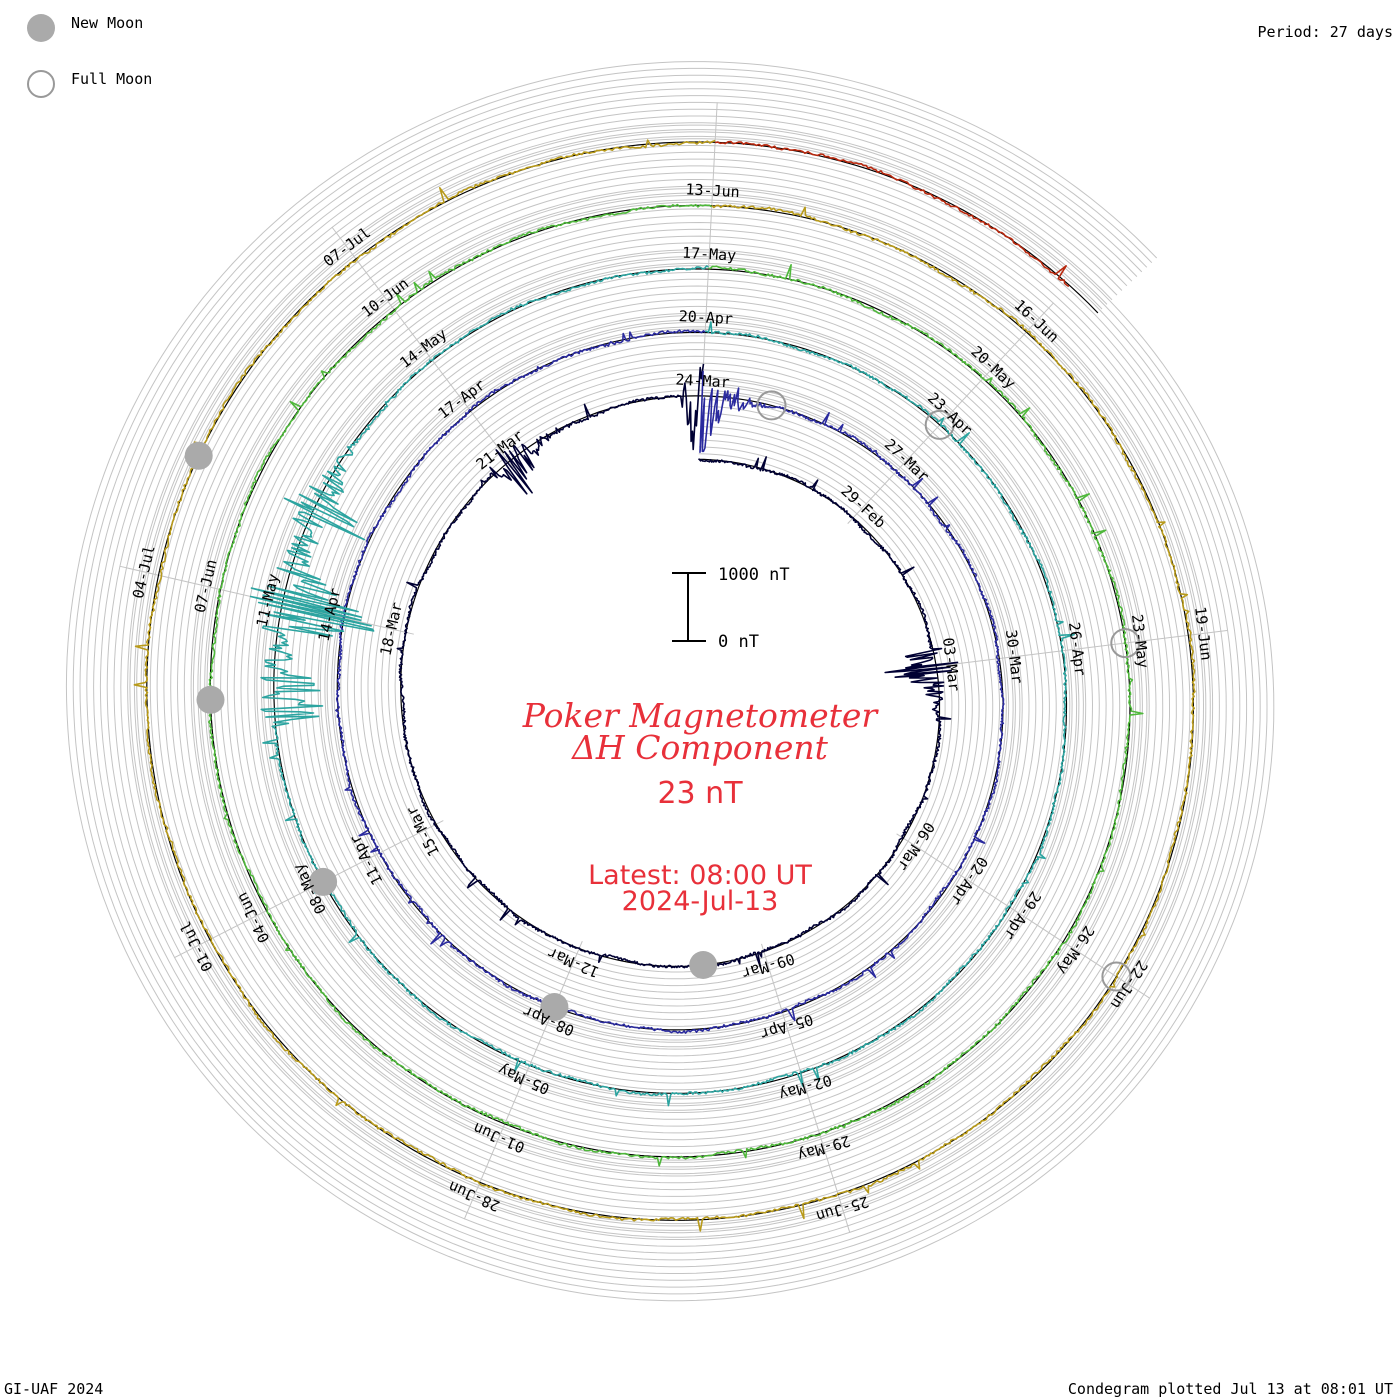 This screenshot has height=1400, width=1400. What do you see at coordinates (738, 642) in the screenshot?
I see `scale-bar-bottom-label: 0 nT` at bounding box center [738, 642].